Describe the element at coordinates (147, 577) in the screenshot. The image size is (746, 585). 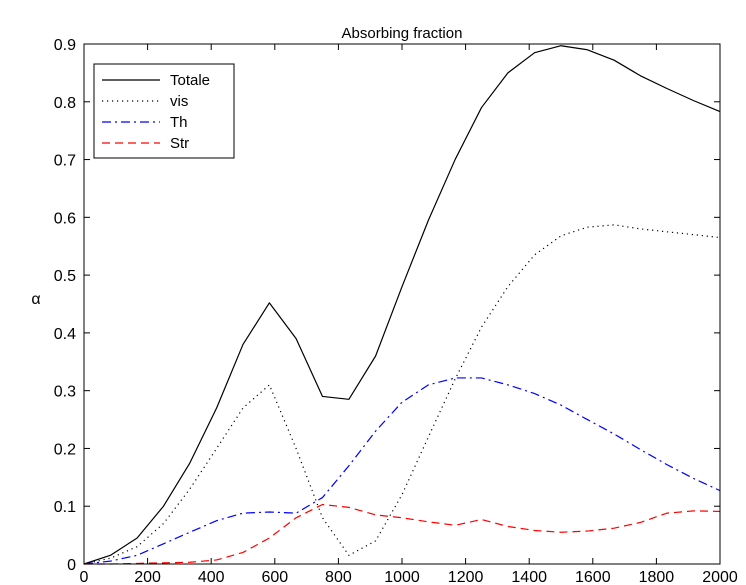
I see `x-tick-label: 200` at that location.